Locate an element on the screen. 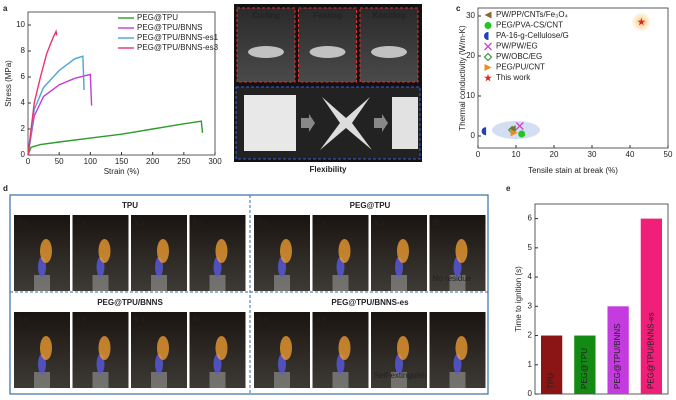  y-axis-label: Thermal conductivity (W/m-K) is located at coordinates (462, 78).